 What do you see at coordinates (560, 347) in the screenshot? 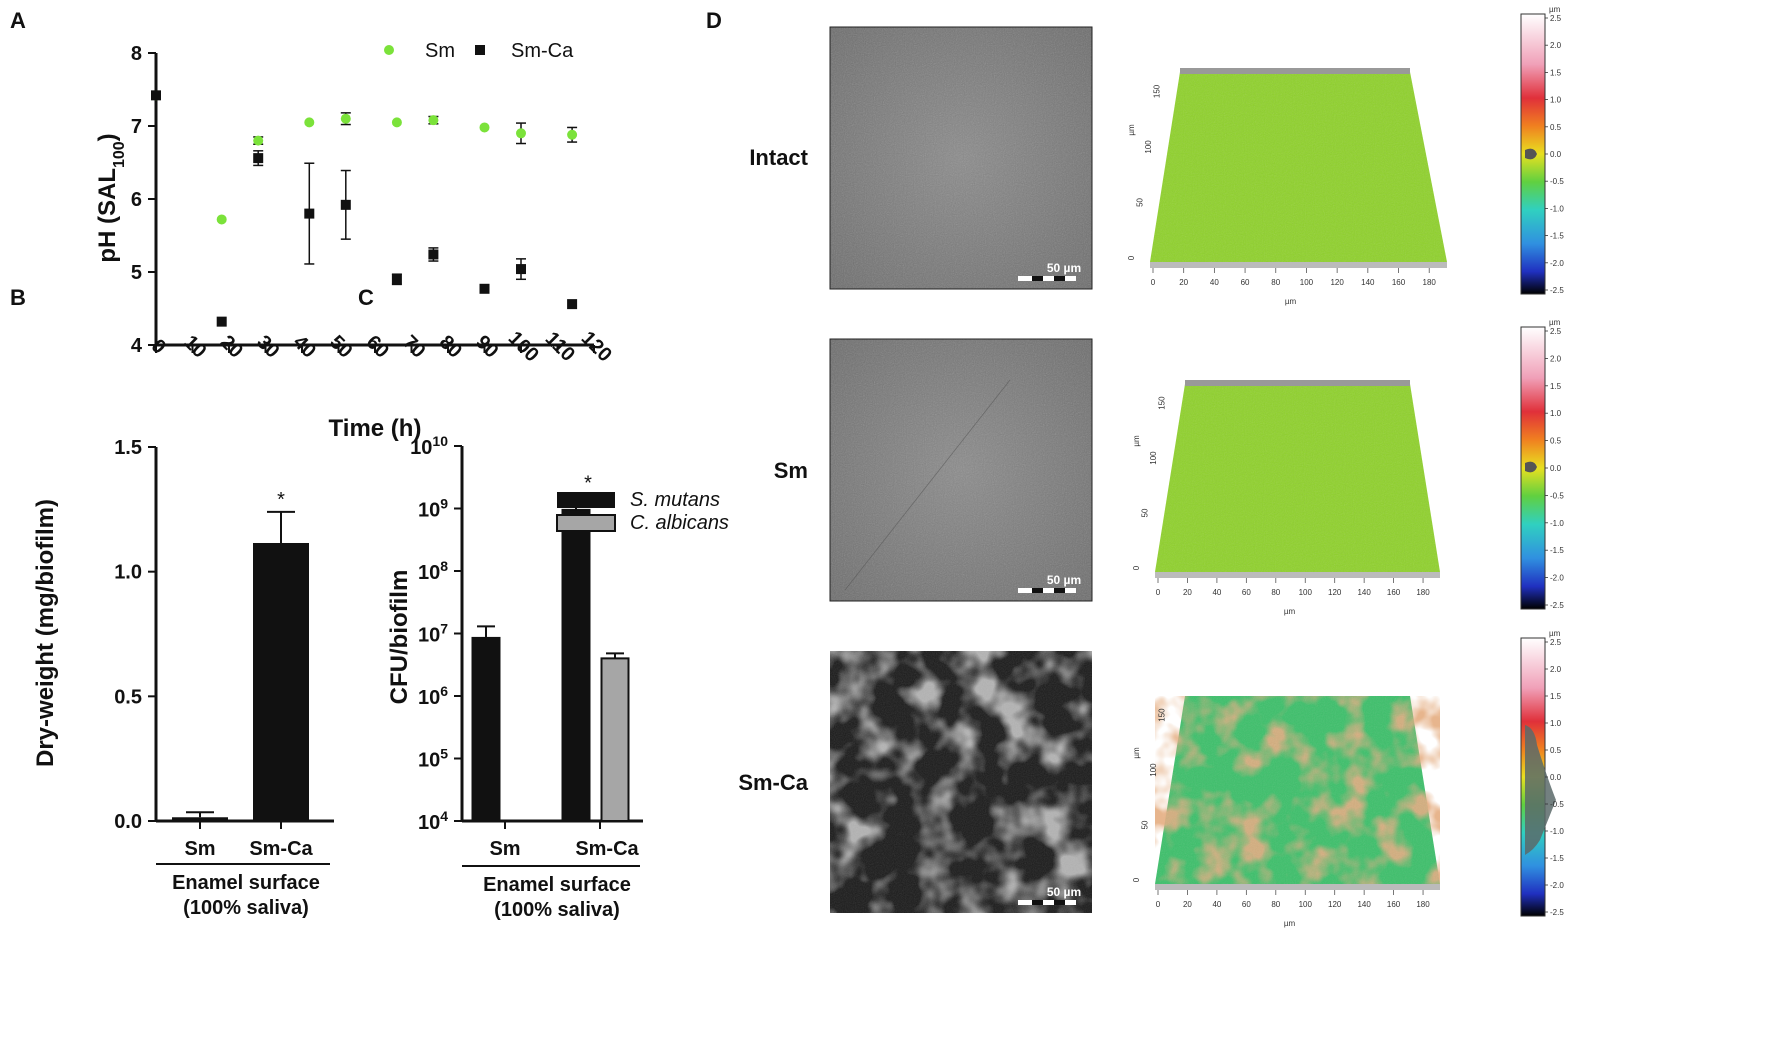
I see `x-tick-label: 110` at bounding box center [560, 347].